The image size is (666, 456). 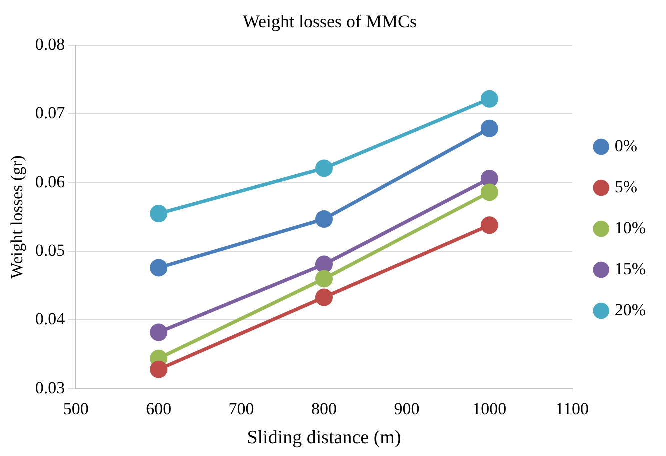 What do you see at coordinates (50, 250) in the screenshot?
I see `y-tick-label: 0.05` at bounding box center [50, 250].